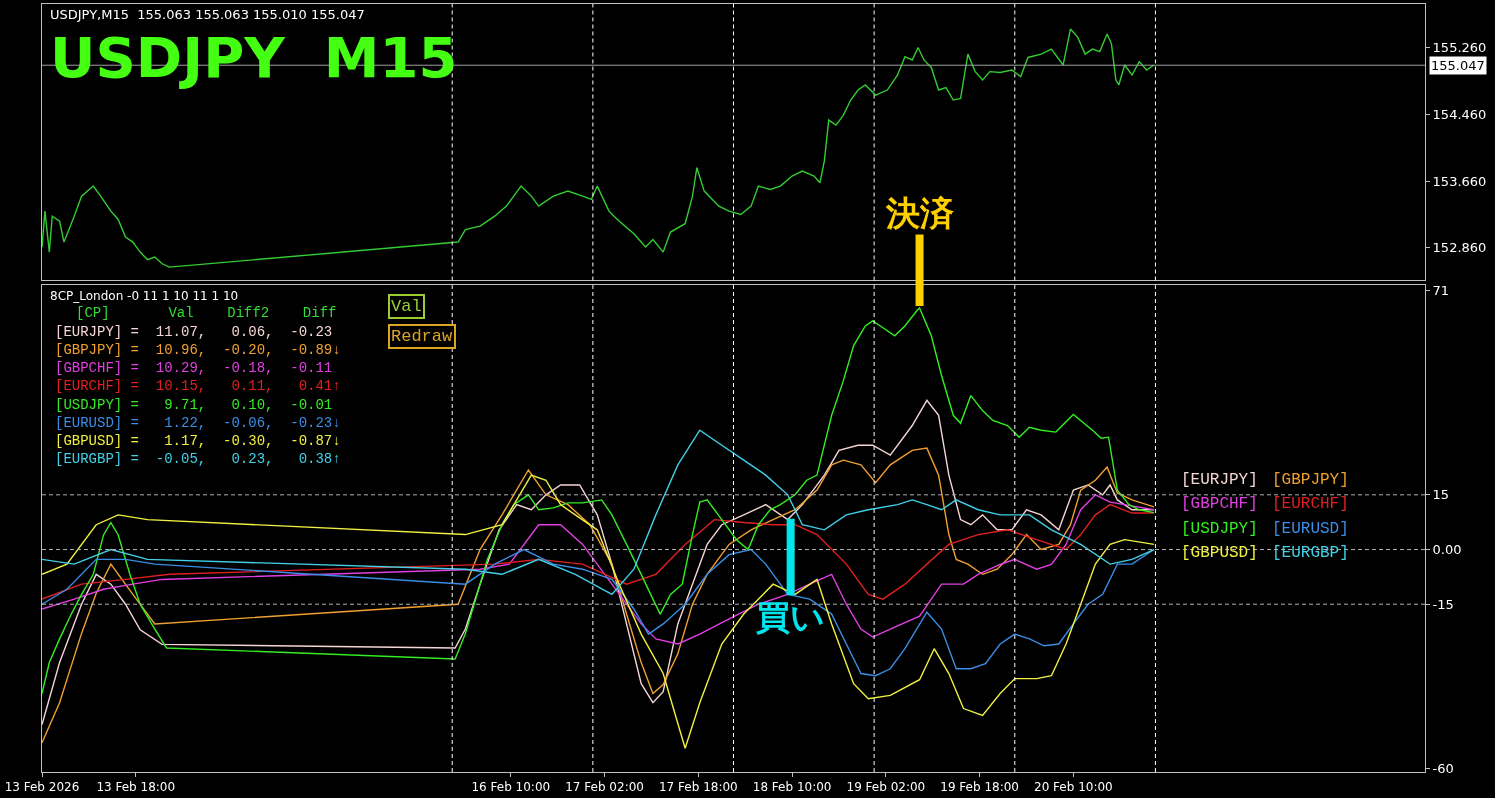 This screenshot has width=1495, height=798. I want to click on annotation: 決済, so click(919, 213).